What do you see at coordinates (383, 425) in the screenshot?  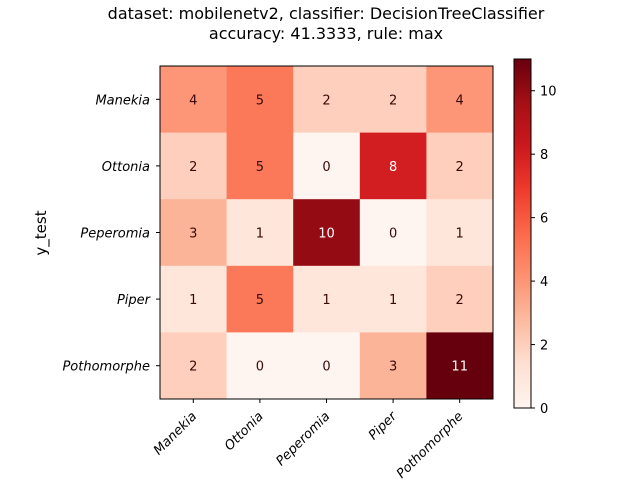 I see `x-tick-label: Piper` at bounding box center [383, 425].